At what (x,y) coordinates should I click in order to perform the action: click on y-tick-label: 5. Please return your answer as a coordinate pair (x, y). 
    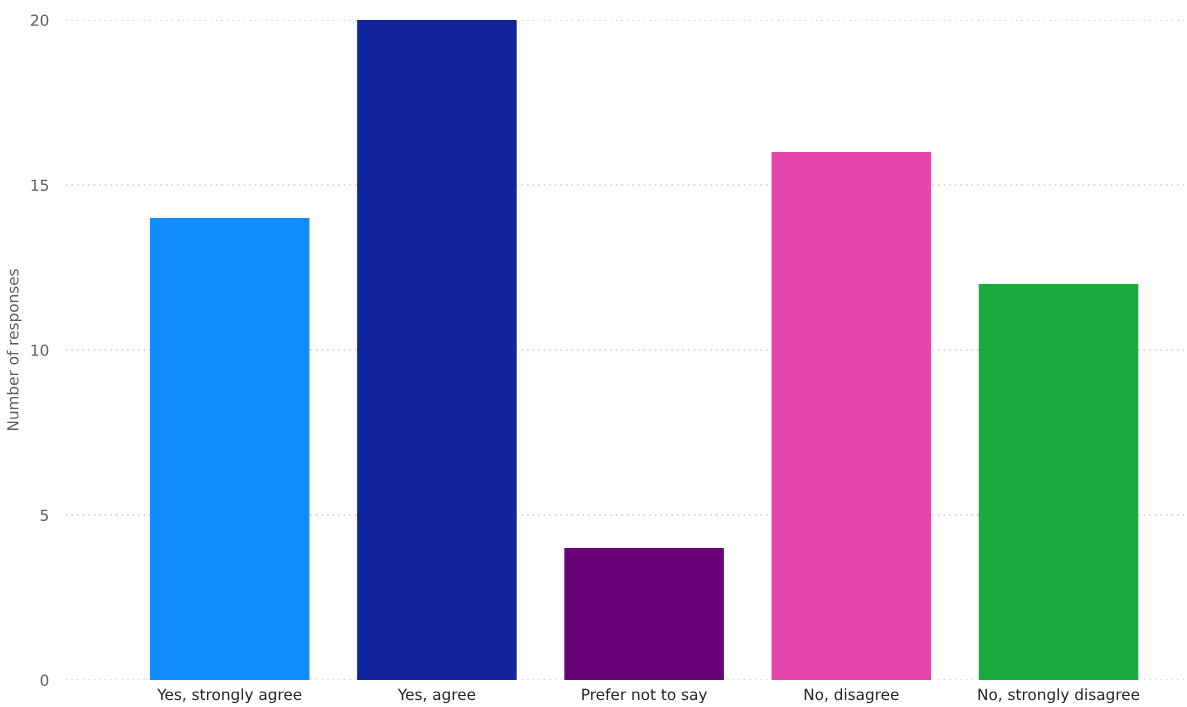
    Looking at the image, I should click on (44, 515).